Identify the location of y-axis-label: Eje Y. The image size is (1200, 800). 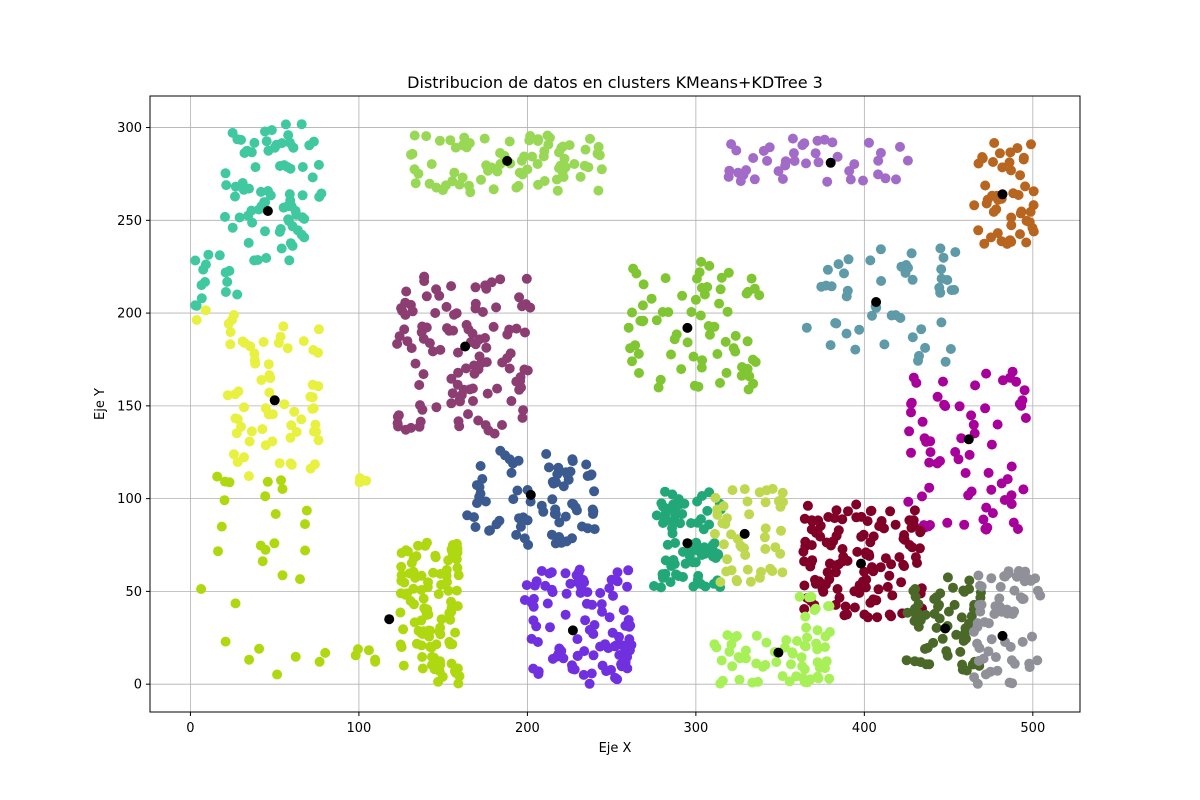
(100, 404).